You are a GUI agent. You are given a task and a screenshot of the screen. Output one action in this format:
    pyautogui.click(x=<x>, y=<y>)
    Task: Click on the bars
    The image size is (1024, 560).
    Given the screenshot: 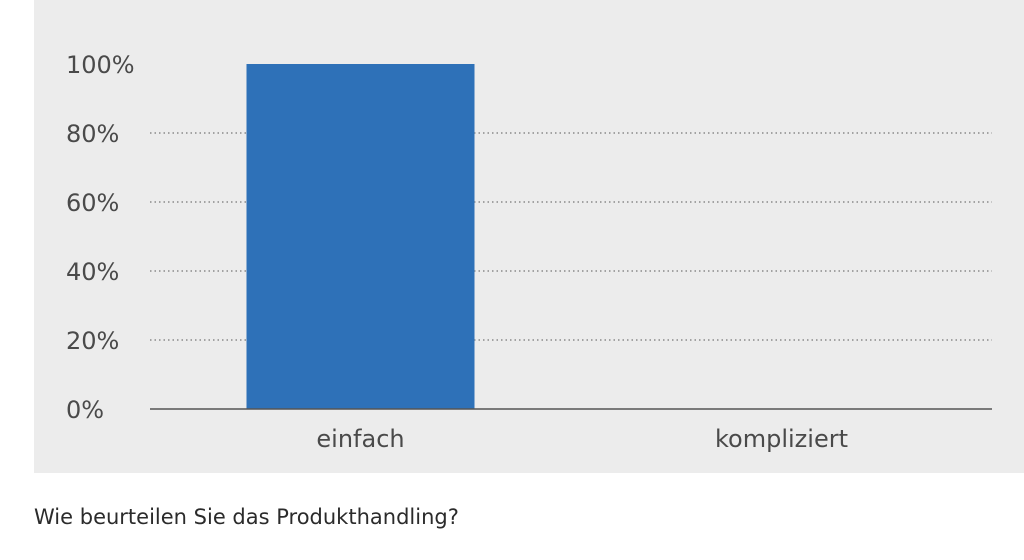 What is the action you would take?
    pyautogui.click(x=360, y=236)
    